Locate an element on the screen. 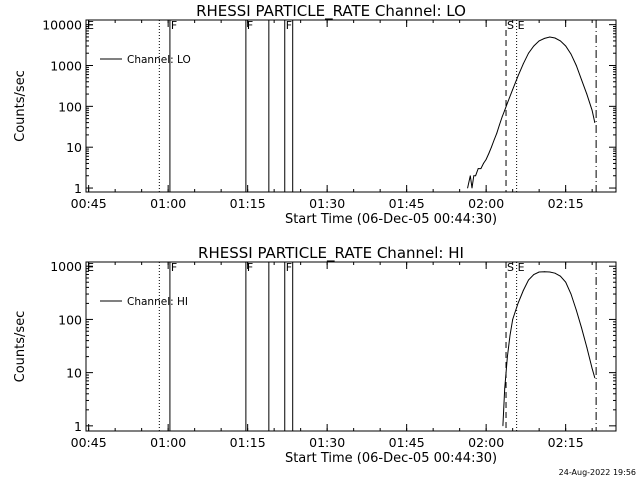 This screenshot has height=480, width=640. generation-timestamp: 24-Aug-2022 19:56 is located at coordinates (597, 472).